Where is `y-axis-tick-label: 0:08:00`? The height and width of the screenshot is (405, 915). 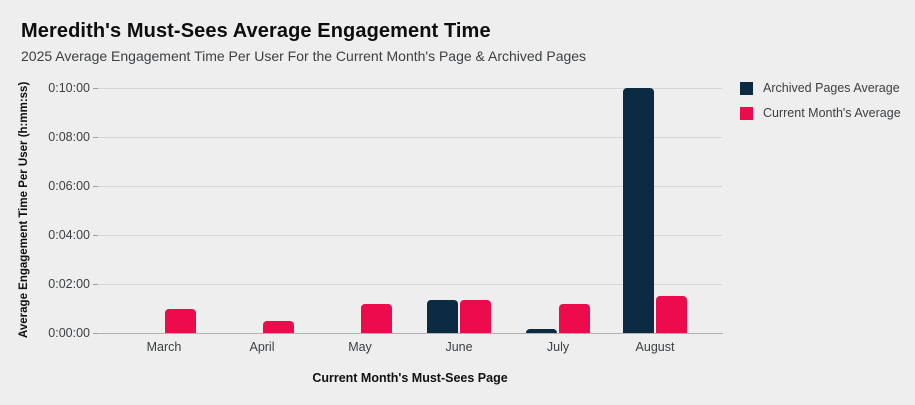
y-axis-tick-label: 0:08:00 is located at coordinates (69, 137).